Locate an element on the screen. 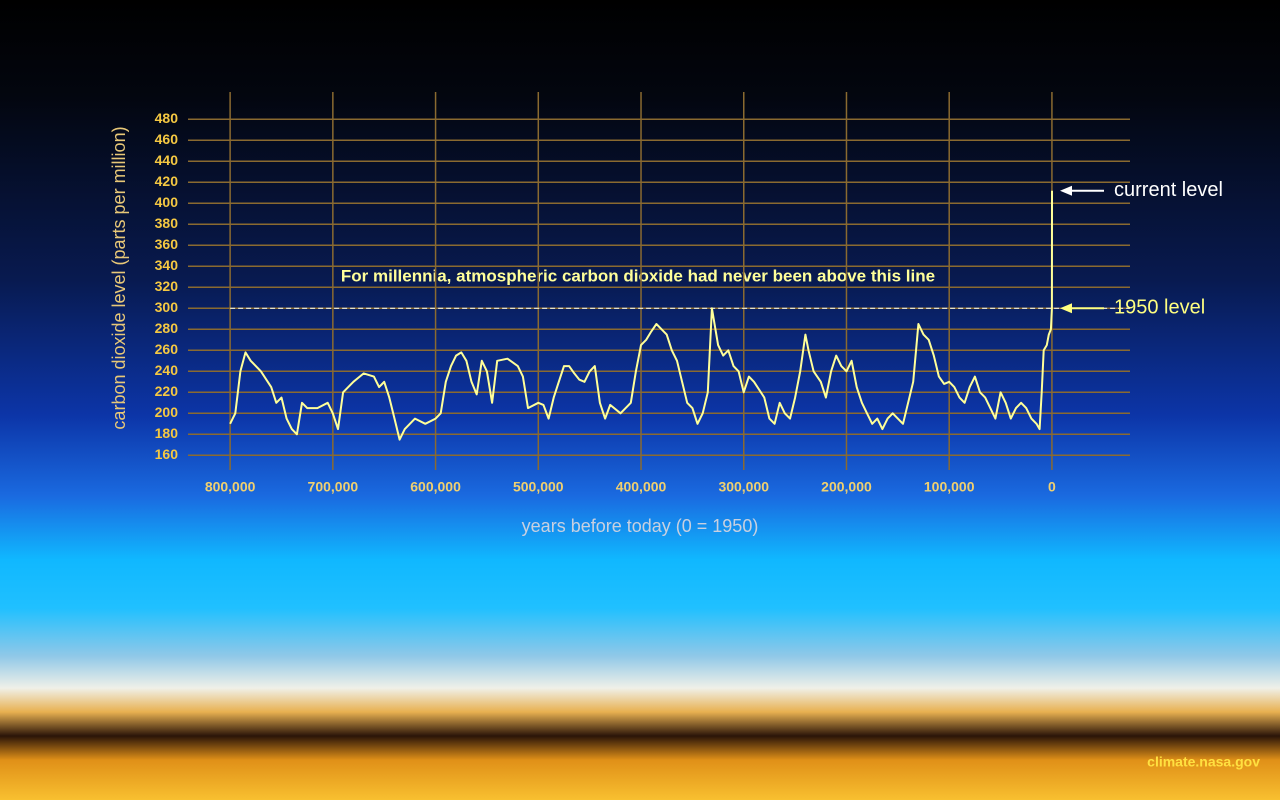 This screenshot has height=800, width=1280. x-axis-label: years before today (0 = 1950) is located at coordinates (640, 526).